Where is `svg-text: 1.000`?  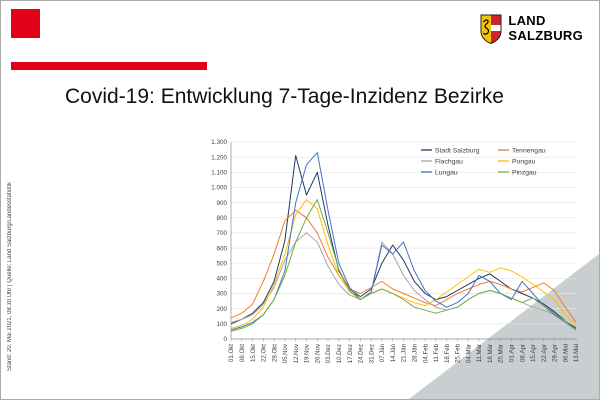
svg-text: 1.000 is located at coordinates (219, 188).